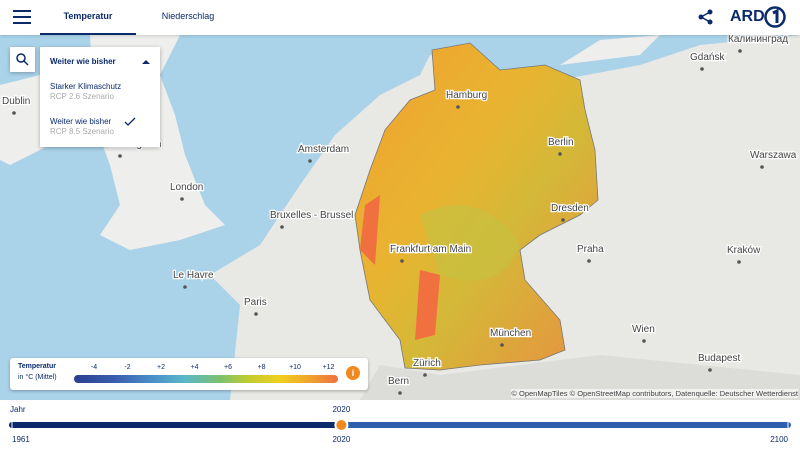  What do you see at coordinates (86, 86) in the screenshot?
I see `option-title: Starker Klimaschutz` at bounding box center [86, 86].